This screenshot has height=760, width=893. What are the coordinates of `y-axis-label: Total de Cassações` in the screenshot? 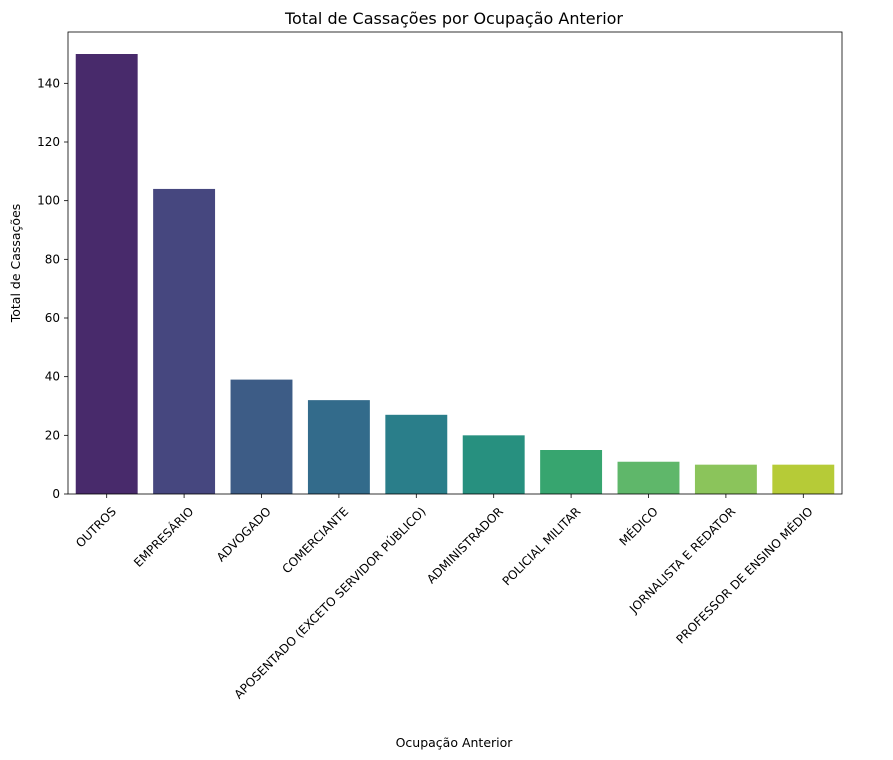 It's located at (15, 264).